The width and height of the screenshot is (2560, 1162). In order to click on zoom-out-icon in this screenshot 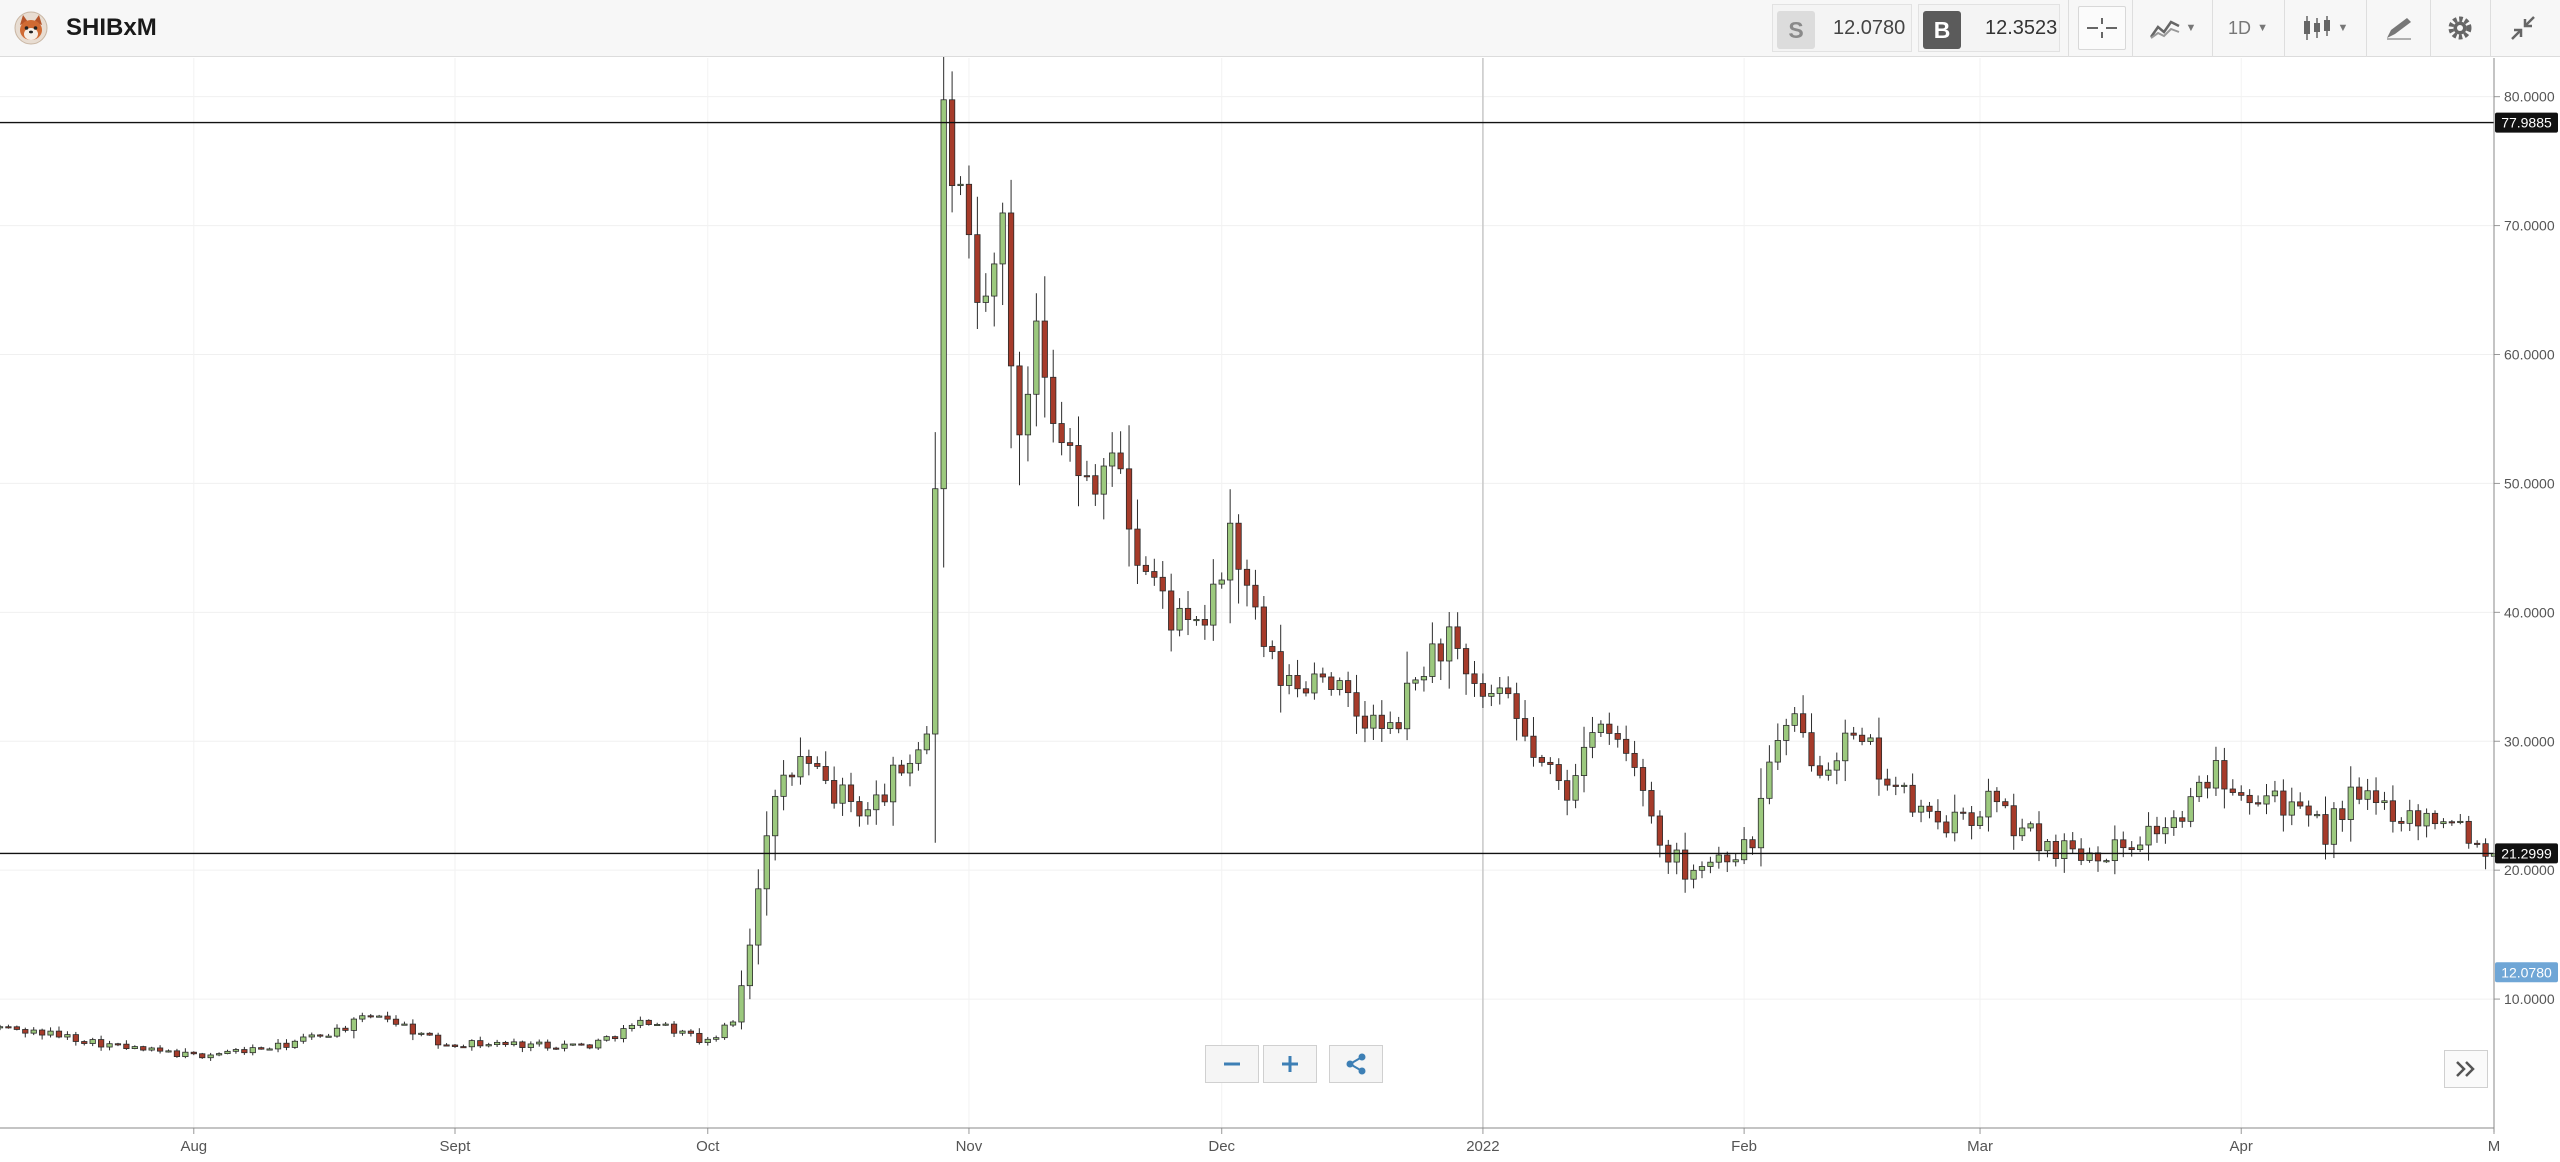, I will do `click(1232, 1064)`.